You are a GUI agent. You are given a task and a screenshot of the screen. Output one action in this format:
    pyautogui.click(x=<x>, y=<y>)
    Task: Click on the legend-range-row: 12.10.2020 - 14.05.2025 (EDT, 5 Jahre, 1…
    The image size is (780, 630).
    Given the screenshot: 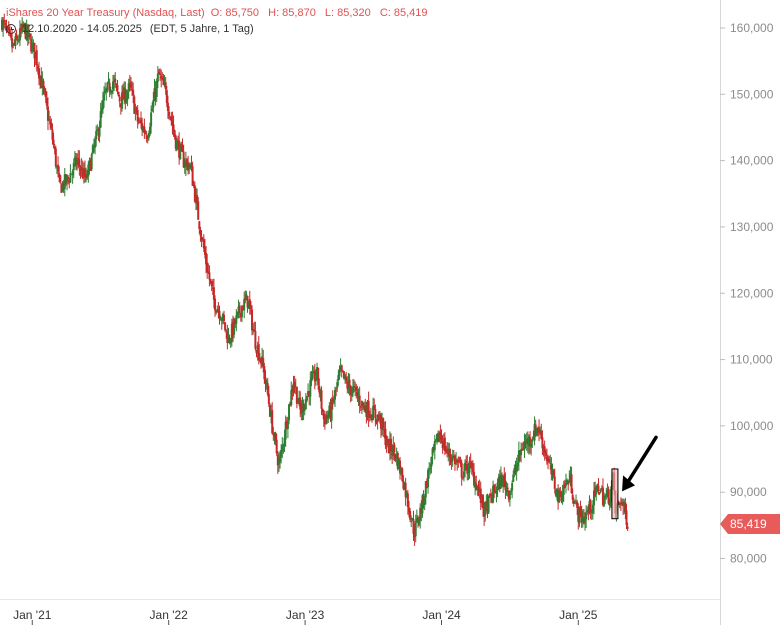 What is the action you would take?
    pyautogui.click(x=217, y=29)
    